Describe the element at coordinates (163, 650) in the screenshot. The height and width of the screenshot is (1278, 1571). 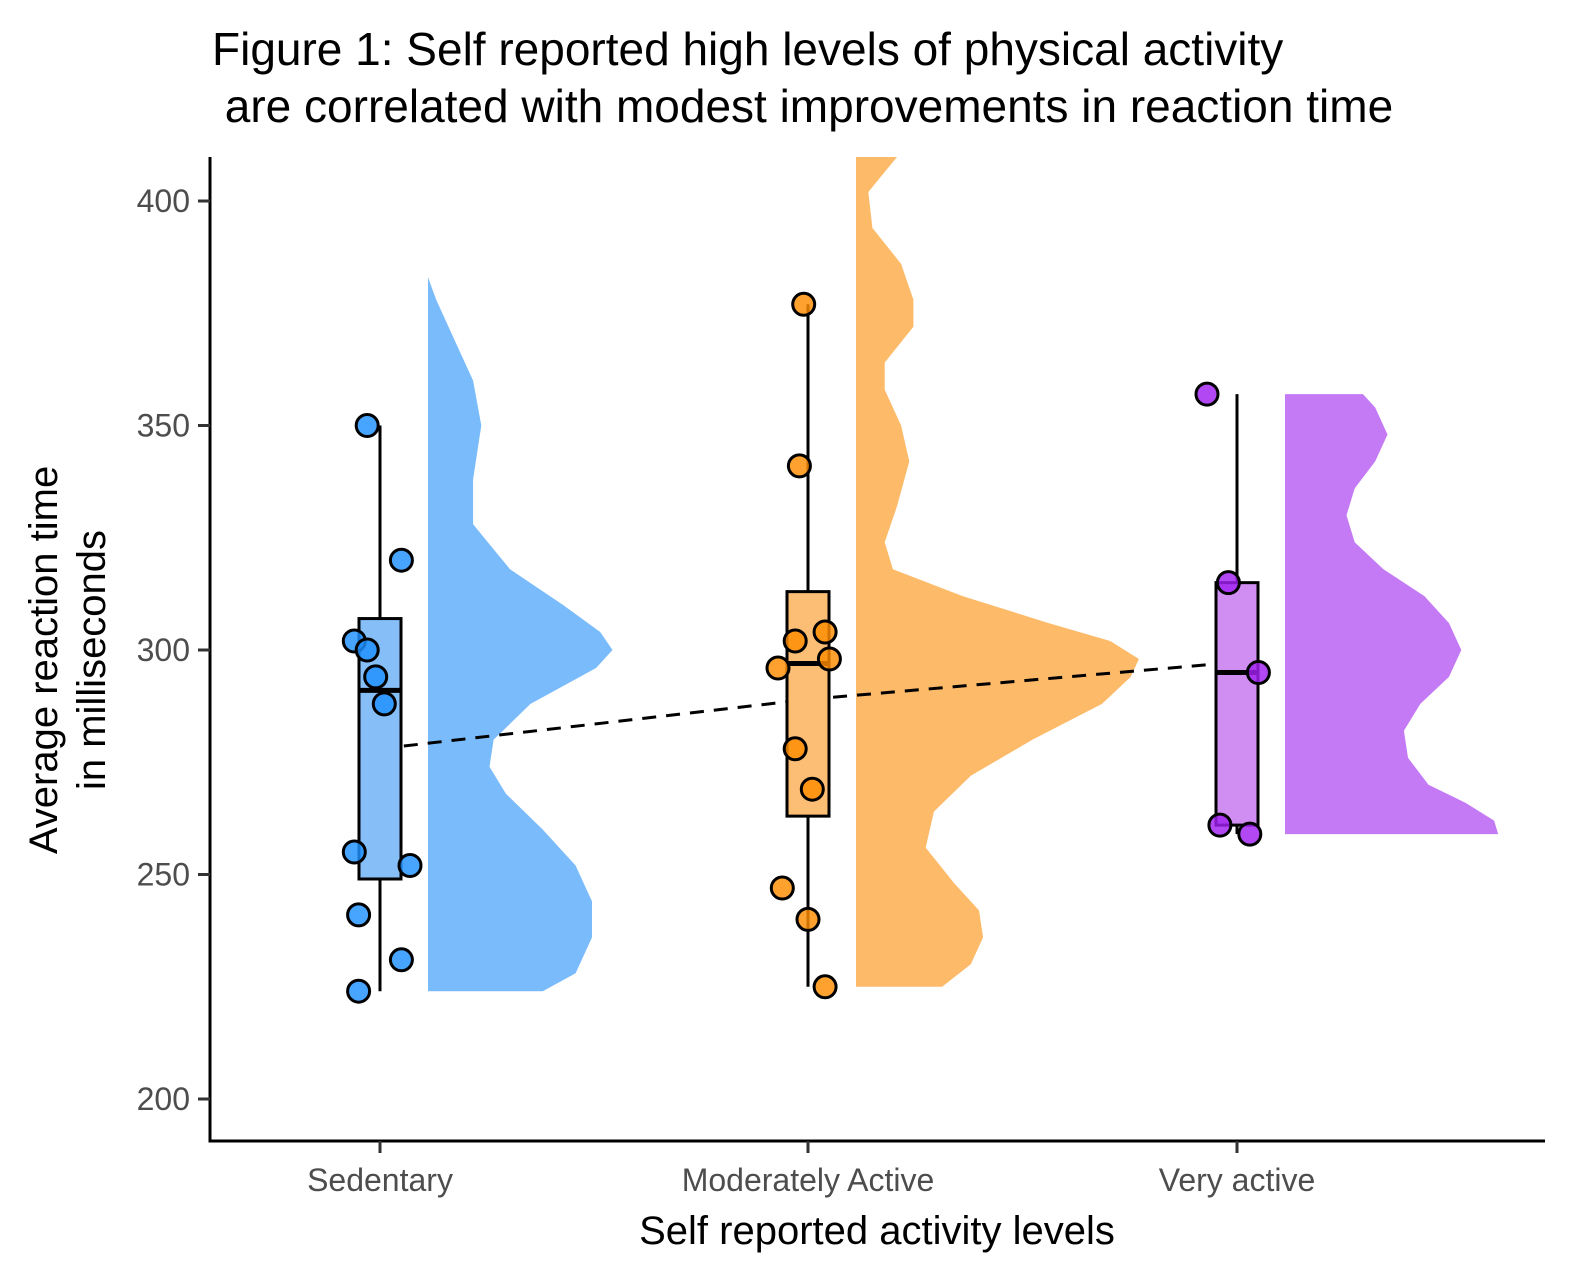
I see `y-tick-label-2: 300` at that location.